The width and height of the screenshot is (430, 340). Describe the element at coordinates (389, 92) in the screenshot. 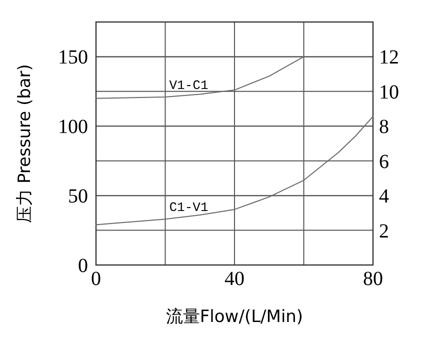

I see `y2-tick-label: 10` at that location.